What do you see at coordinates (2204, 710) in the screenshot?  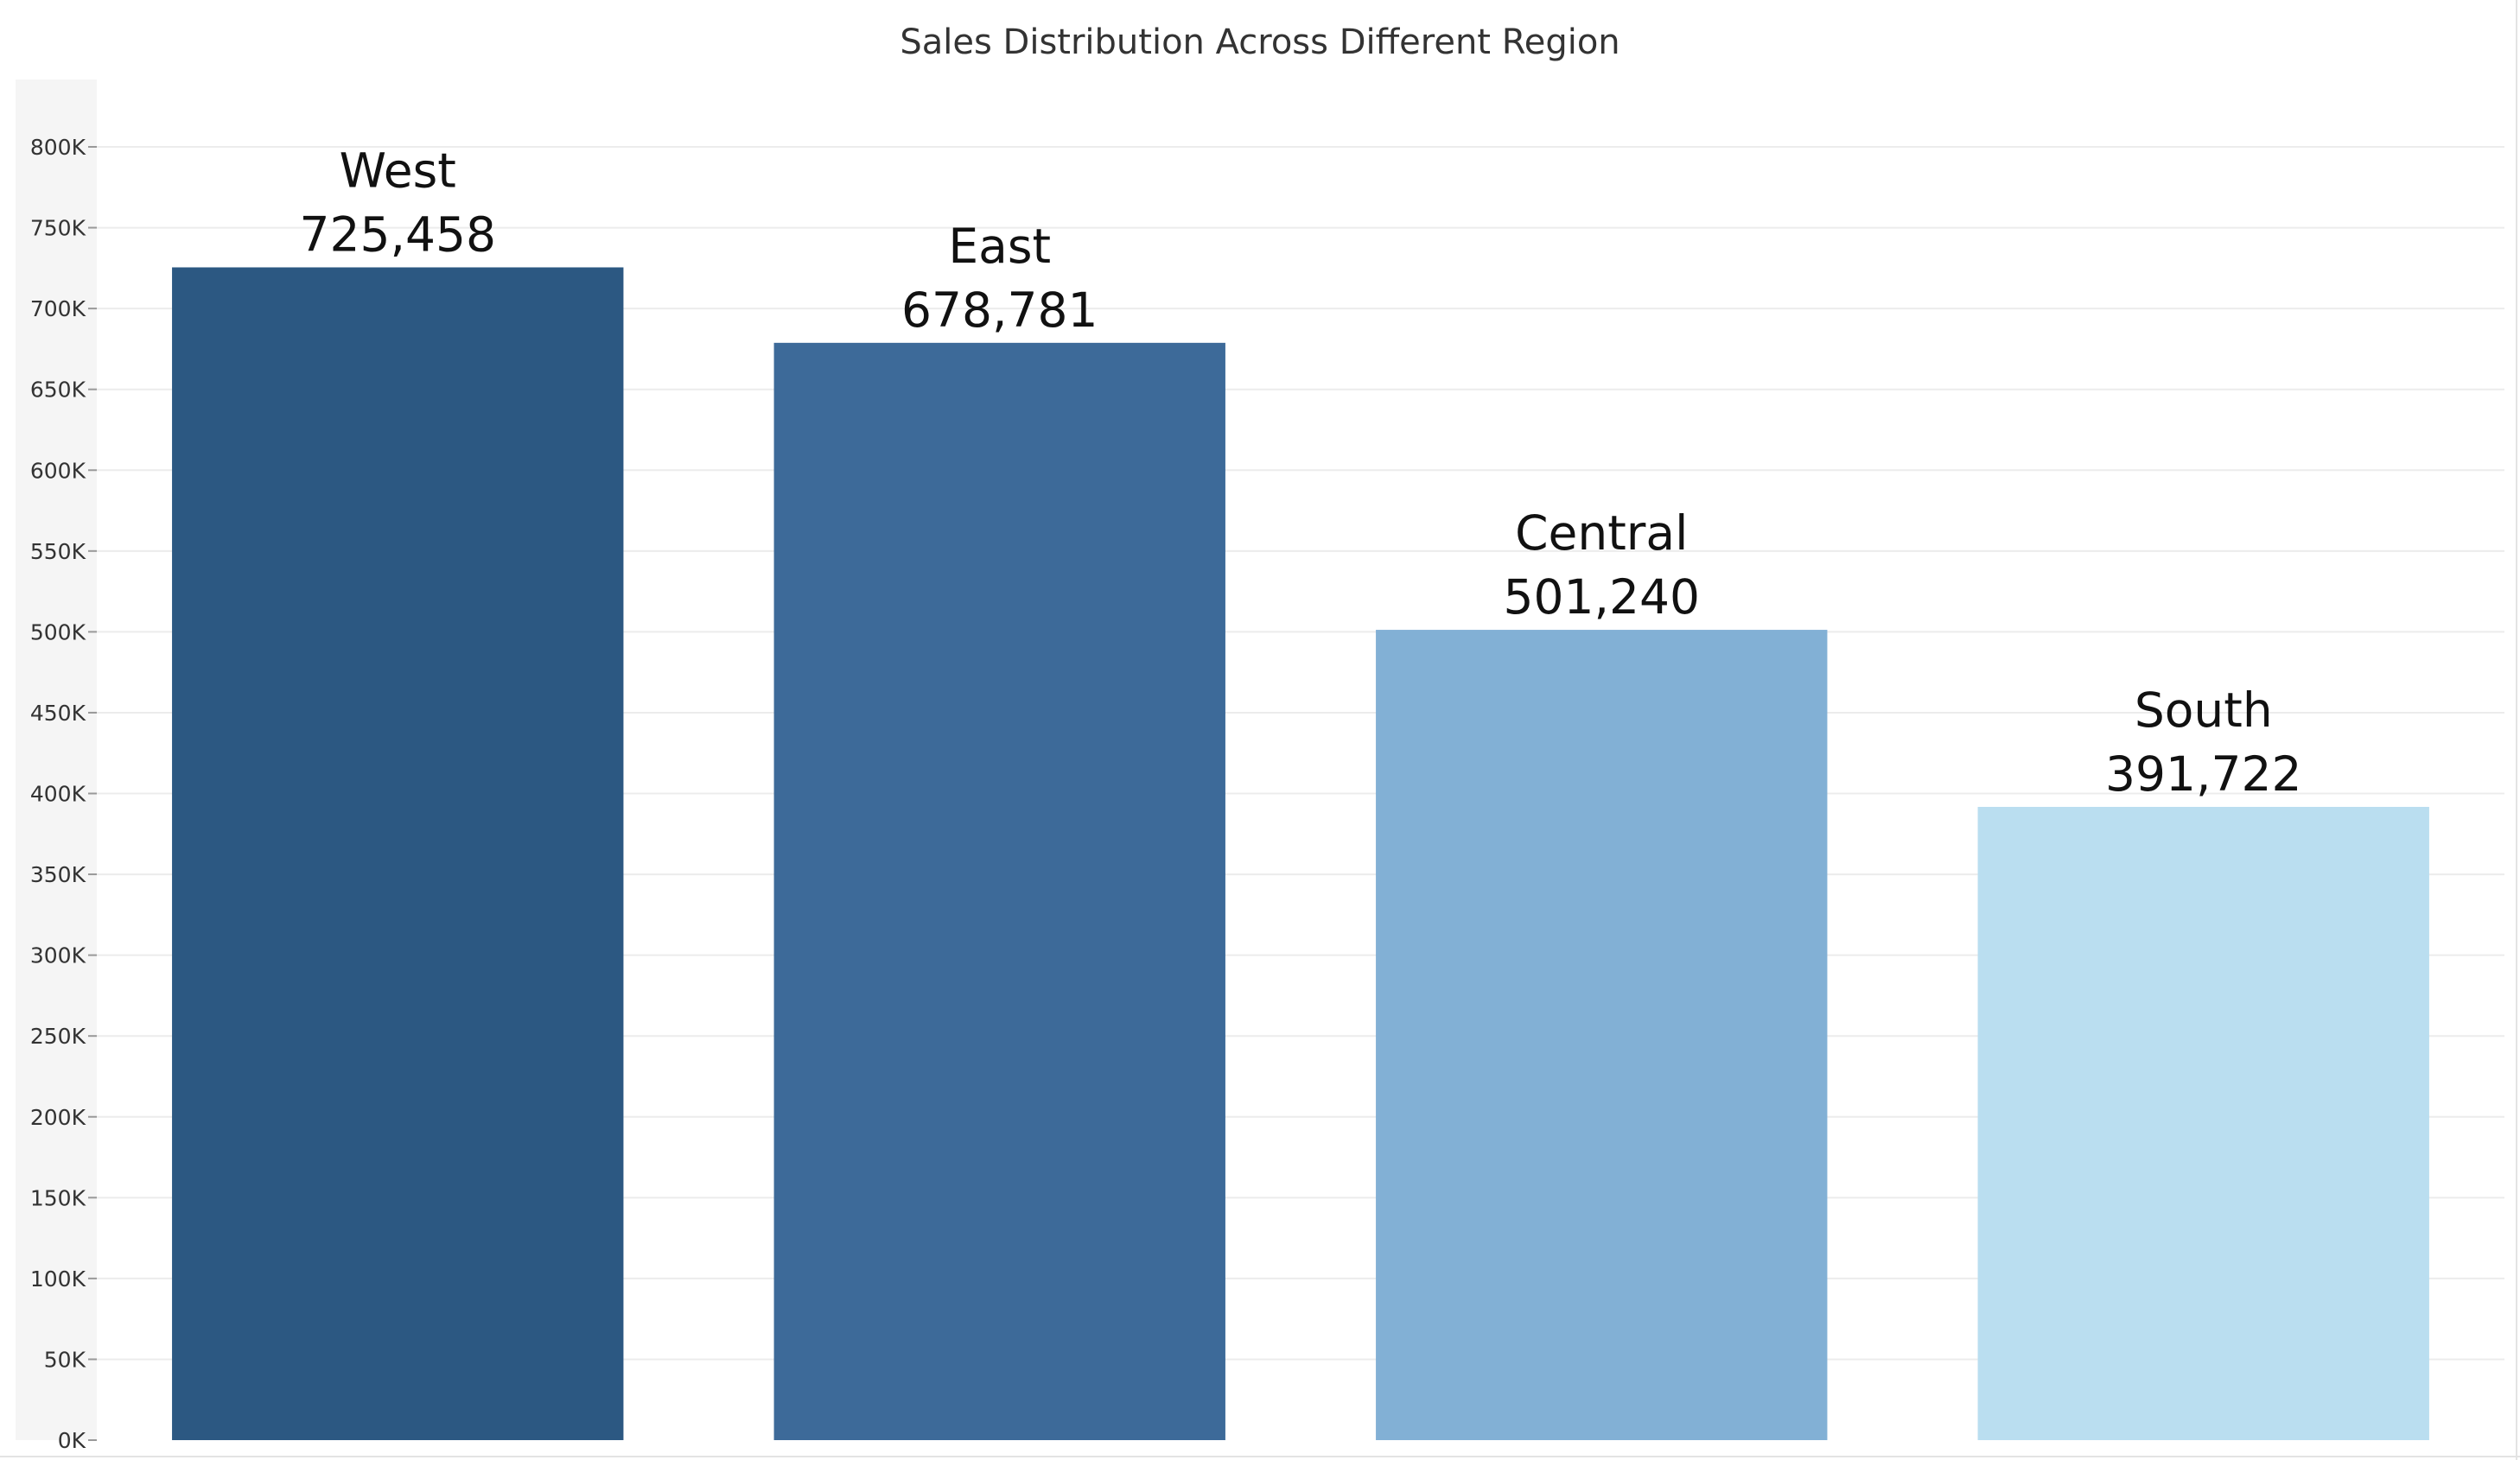 I see `bar-category-label: South` at bounding box center [2204, 710].